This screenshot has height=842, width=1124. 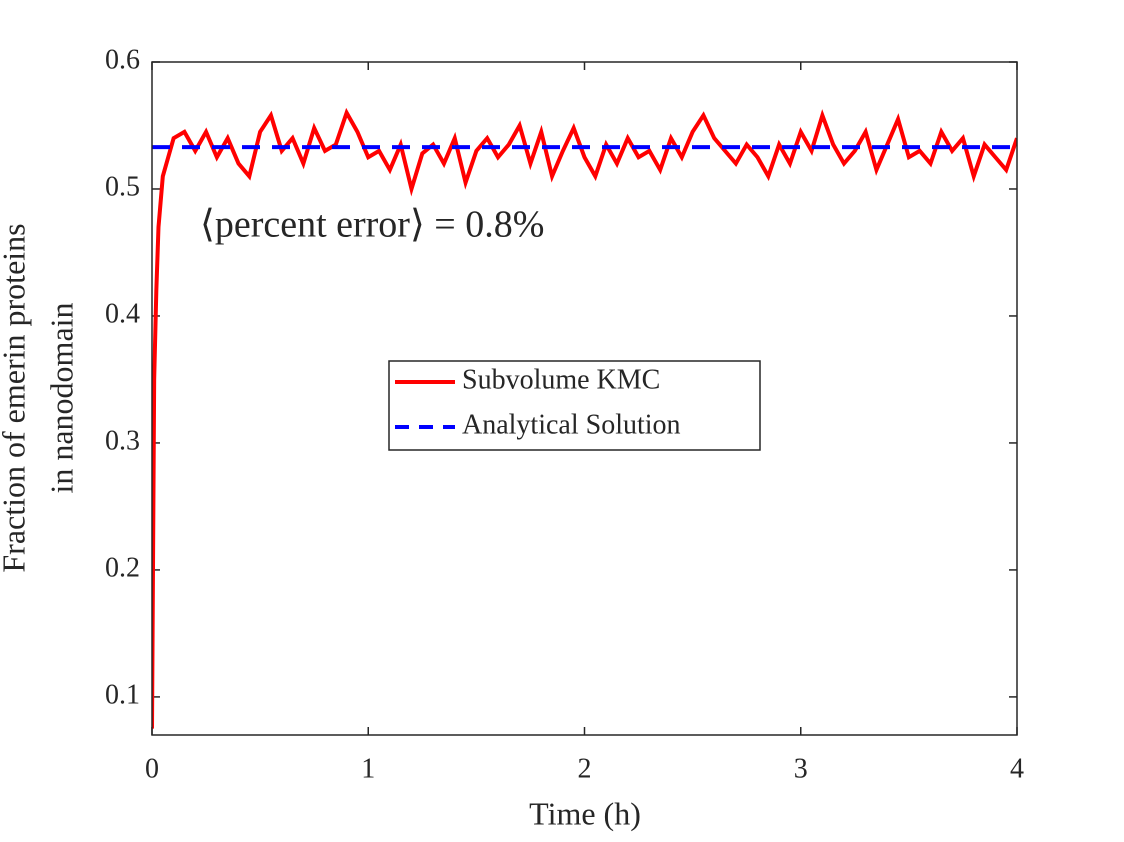 I want to click on y-axis-label: Fraction of emerin proteins, so click(x=15, y=397).